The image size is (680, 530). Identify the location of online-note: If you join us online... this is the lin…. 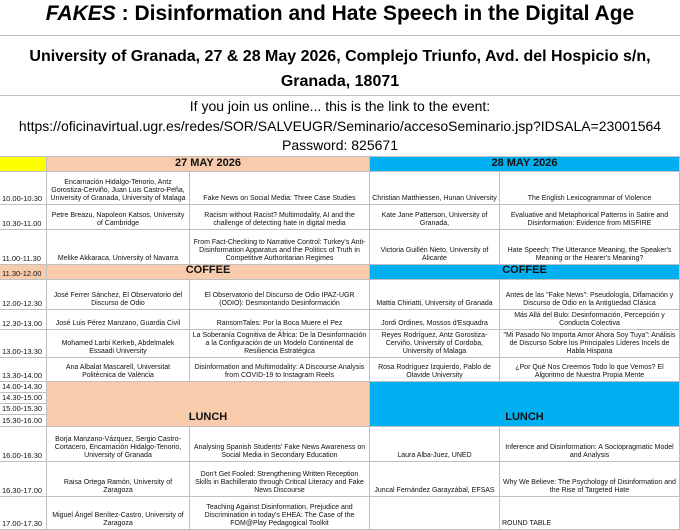
(340, 106).